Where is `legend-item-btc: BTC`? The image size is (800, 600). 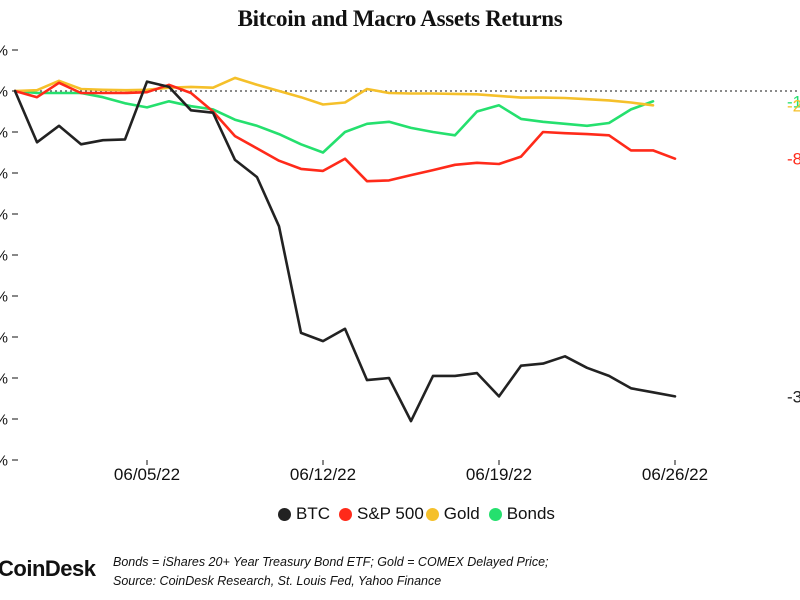
legend-item-btc: BTC is located at coordinates (304, 514).